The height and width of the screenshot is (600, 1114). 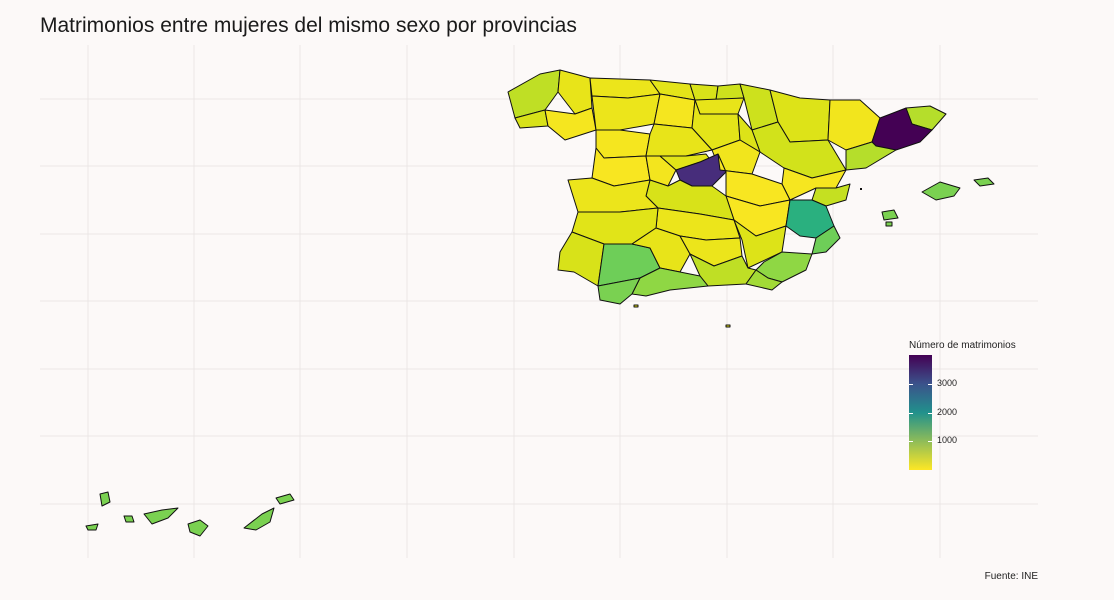 What do you see at coordinates (92, 527) in the screenshot?
I see `island-el-hierro` at bounding box center [92, 527].